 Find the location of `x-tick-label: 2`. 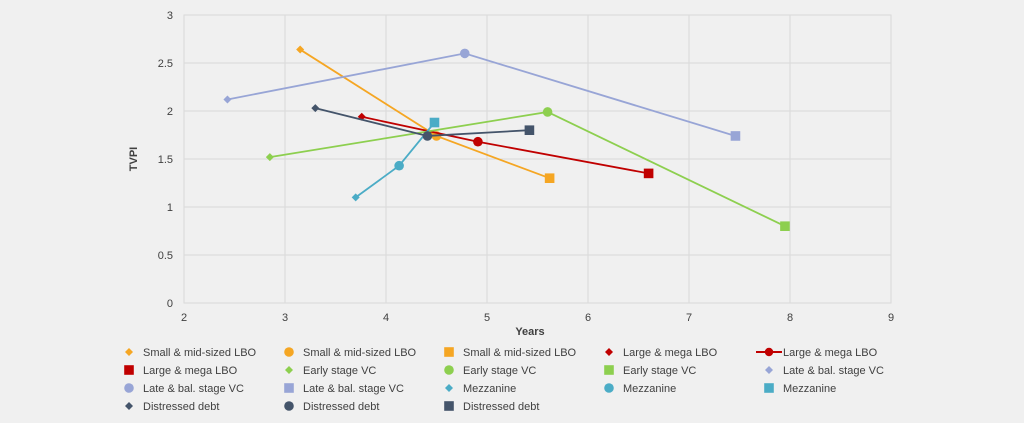

x-tick-label: 2 is located at coordinates (184, 318).